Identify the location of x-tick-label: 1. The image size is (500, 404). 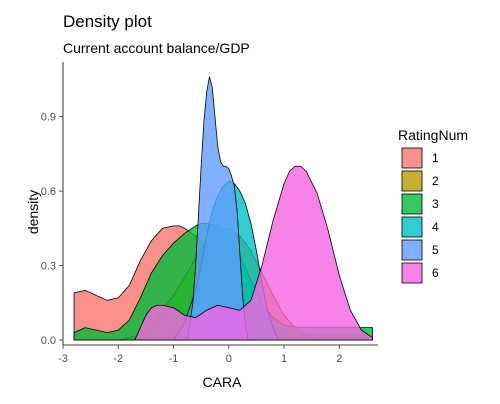
(284, 359).